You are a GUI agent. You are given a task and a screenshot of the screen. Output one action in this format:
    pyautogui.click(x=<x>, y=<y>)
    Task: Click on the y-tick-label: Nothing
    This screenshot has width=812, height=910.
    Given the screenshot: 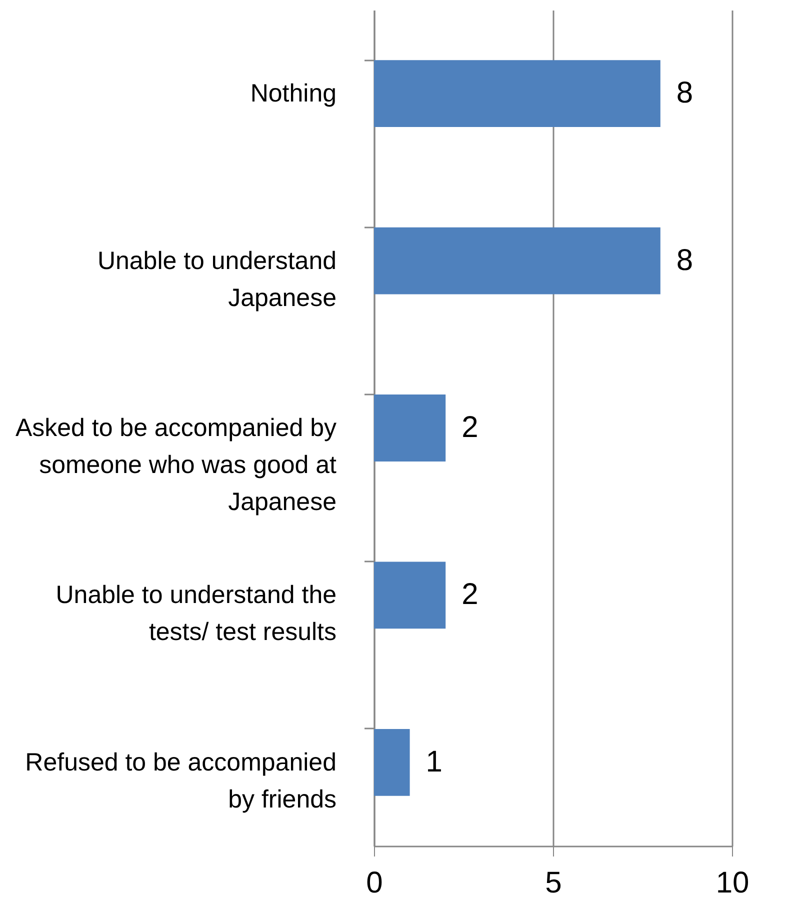 What is the action you would take?
    pyautogui.click(x=293, y=94)
    